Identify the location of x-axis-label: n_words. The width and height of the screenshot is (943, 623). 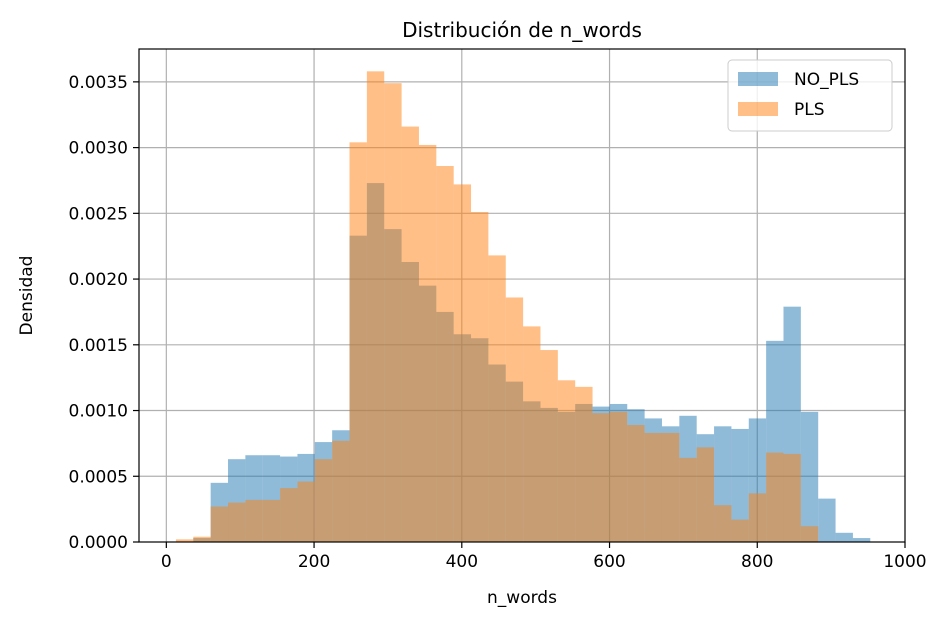
(522, 598).